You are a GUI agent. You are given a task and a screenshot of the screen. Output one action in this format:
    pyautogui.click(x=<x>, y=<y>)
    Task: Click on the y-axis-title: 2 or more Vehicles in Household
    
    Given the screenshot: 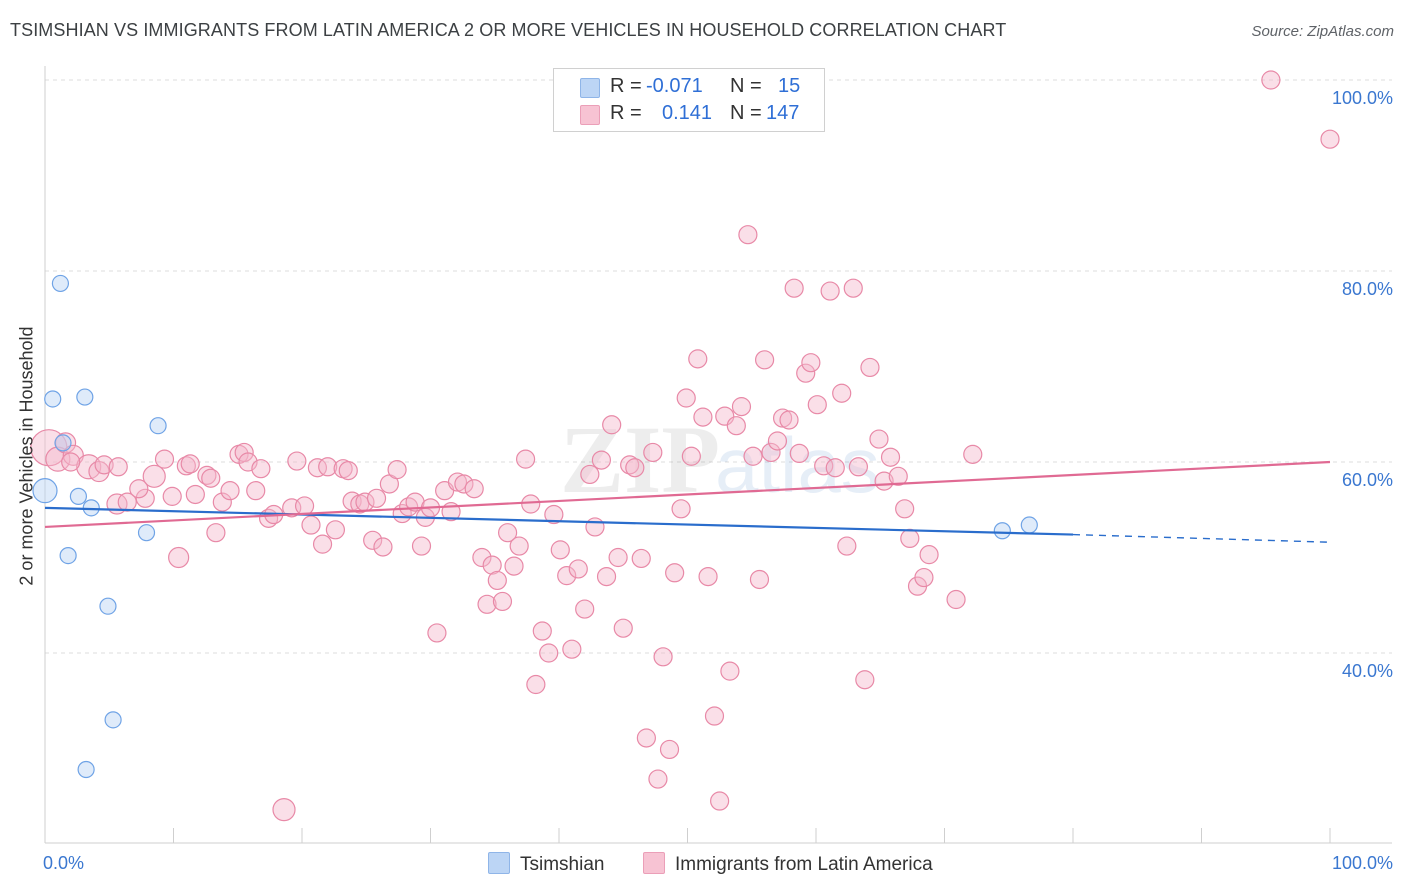 What is the action you would take?
    pyautogui.click(x=26, y=456)
    